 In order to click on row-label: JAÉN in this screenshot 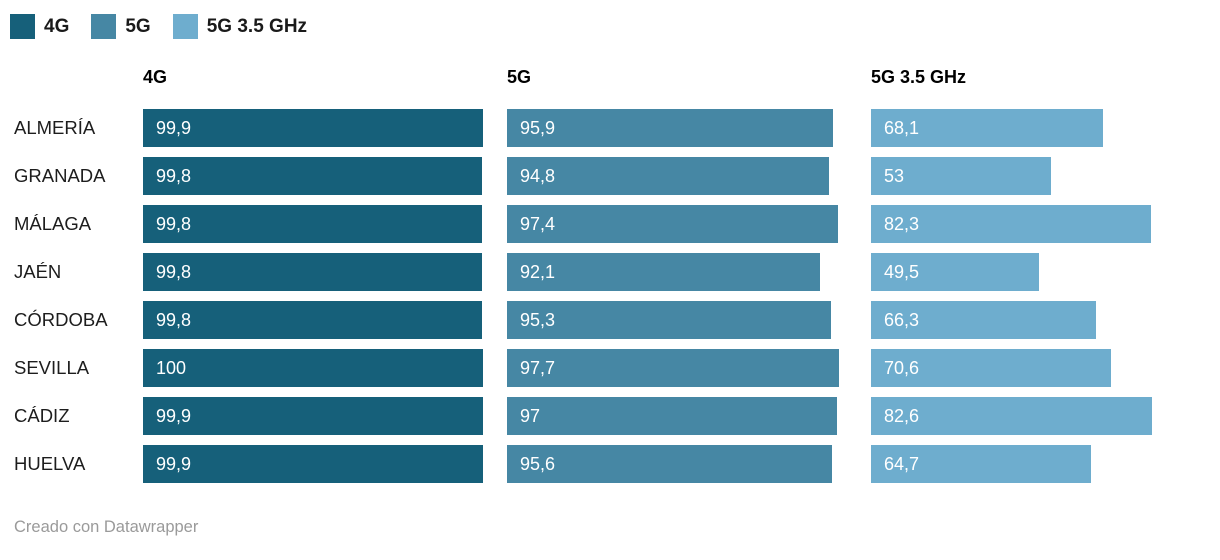, I will do `click(38, 271)`.